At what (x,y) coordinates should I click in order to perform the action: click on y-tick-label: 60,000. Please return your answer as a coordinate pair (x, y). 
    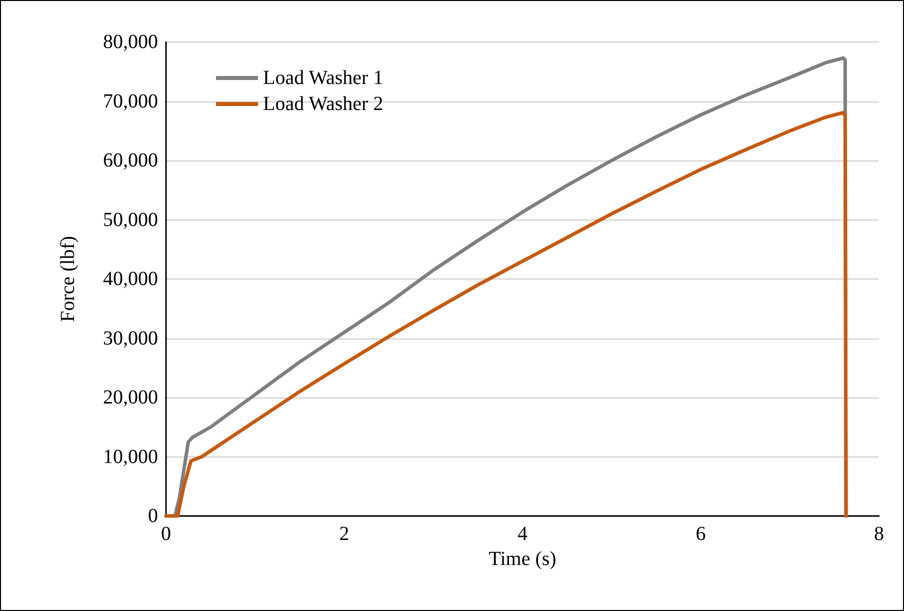
    Looking at the image, I should click on (130, 161).